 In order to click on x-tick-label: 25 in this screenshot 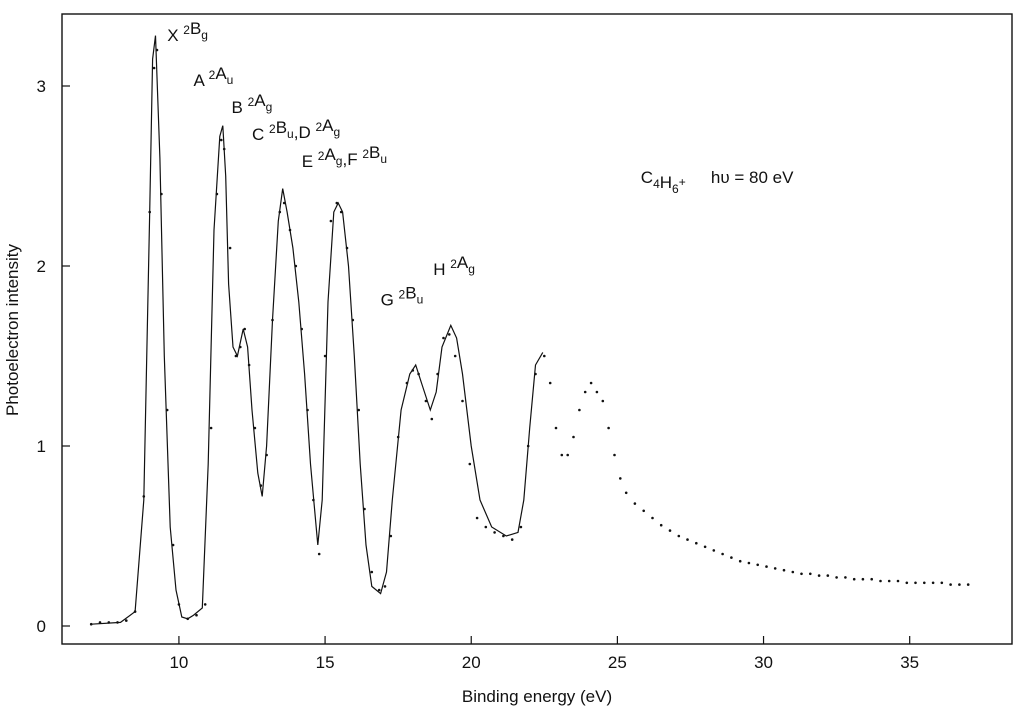, I will do `click(617, 662)`.